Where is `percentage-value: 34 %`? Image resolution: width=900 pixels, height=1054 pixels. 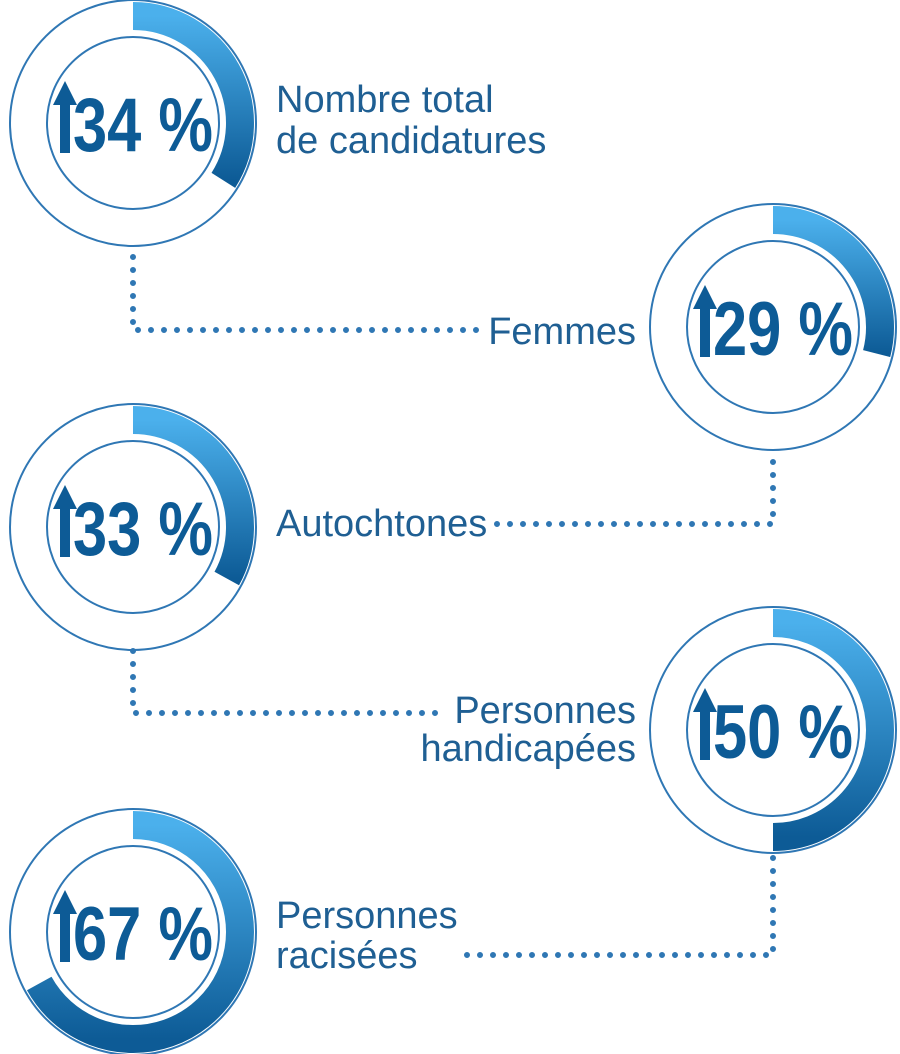 percentage-value: 34 % is located at coordinates (143, 125).